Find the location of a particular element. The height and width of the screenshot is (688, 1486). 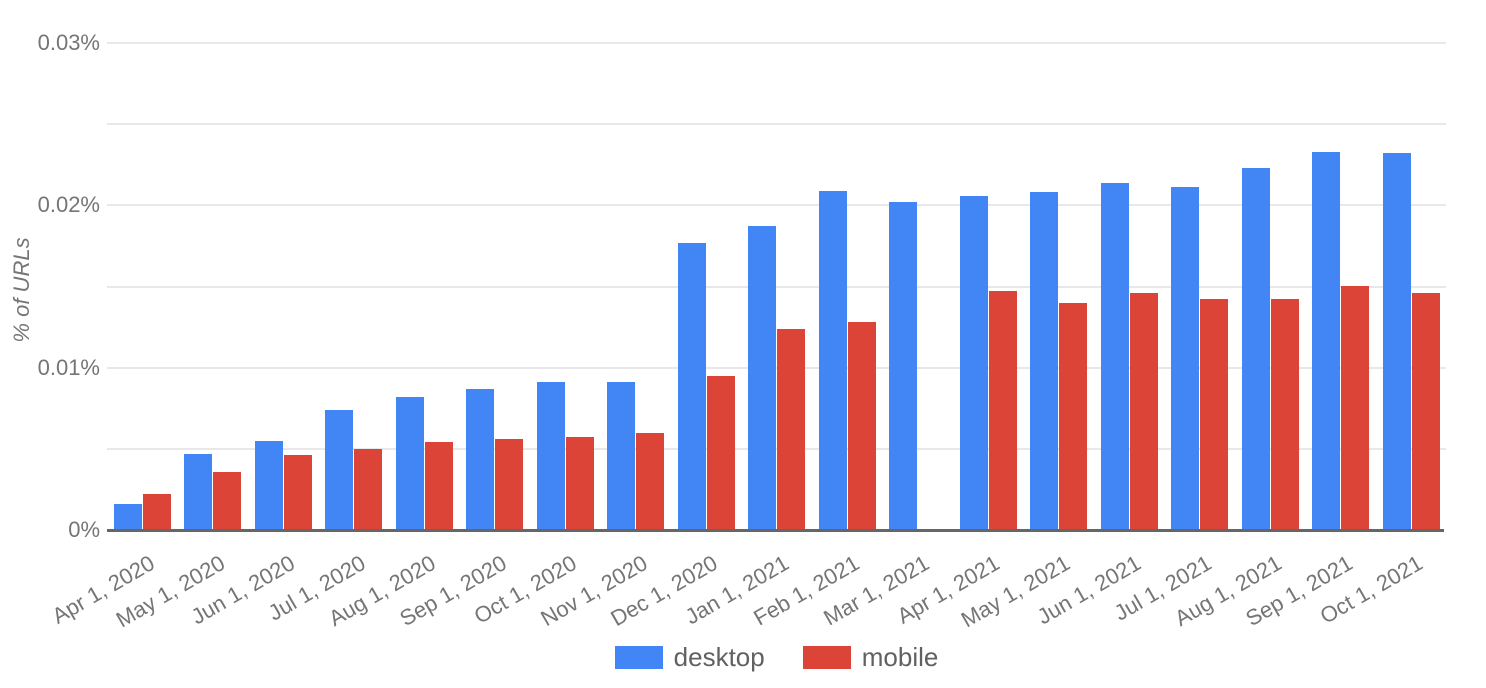

legend: desktop mobile is located at coordinates (776, 657).